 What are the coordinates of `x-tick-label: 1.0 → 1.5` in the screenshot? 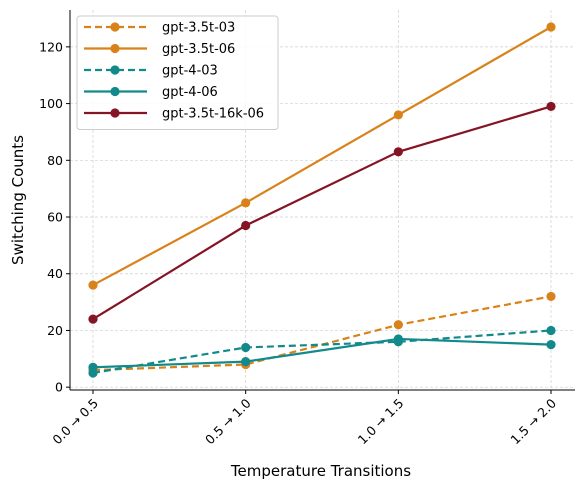 It's located at (381, 422).